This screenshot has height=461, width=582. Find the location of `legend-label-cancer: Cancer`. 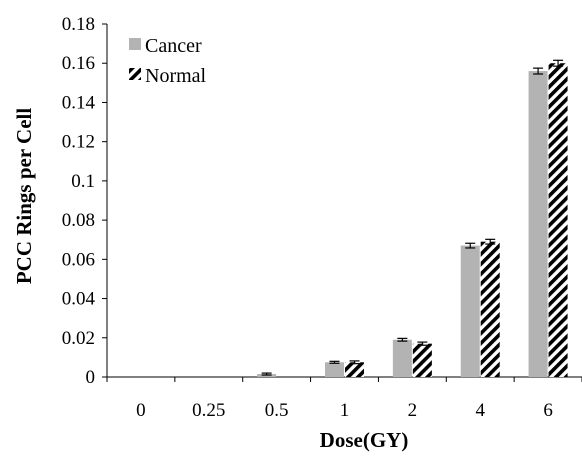

legend-label-cancer: Cancer is located at coordinates (173, 46).